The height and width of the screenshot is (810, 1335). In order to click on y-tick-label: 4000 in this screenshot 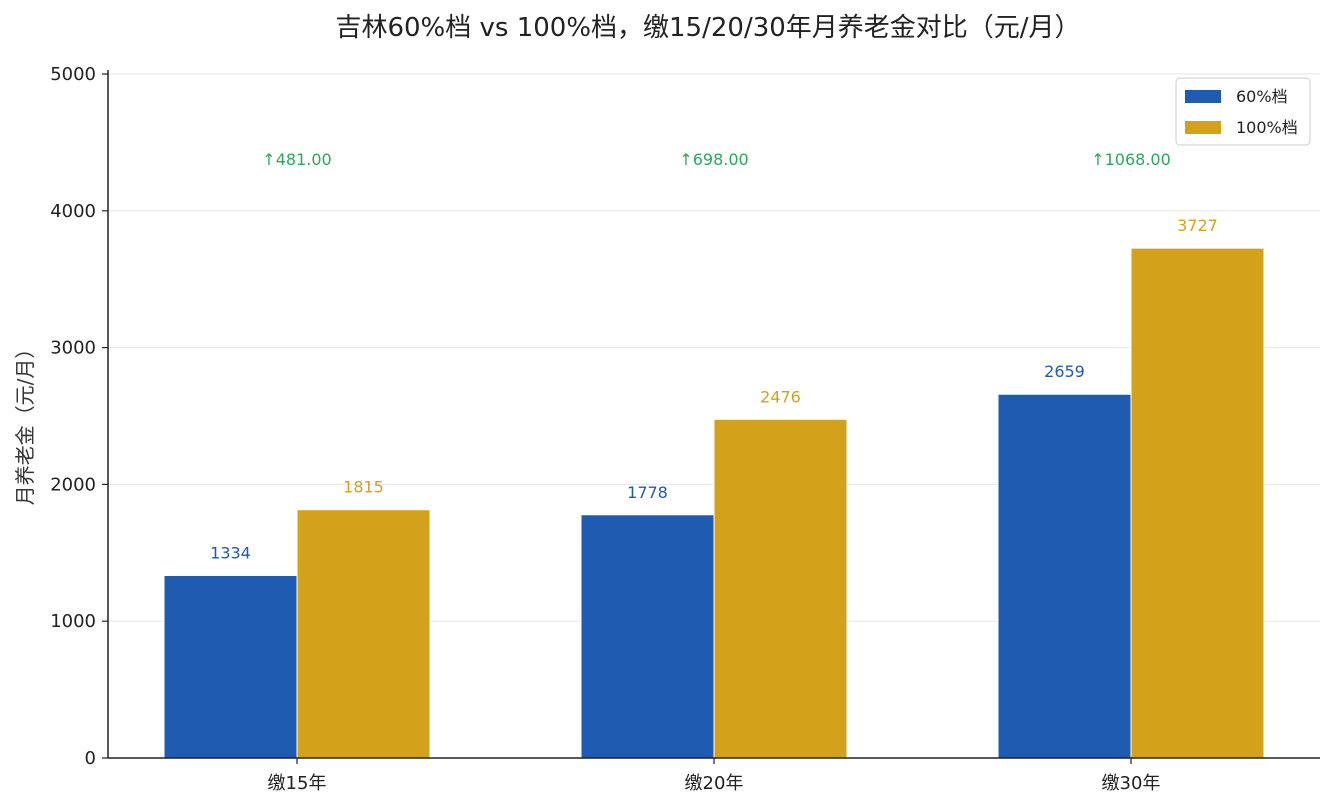, I will do `click(73, 211)`.